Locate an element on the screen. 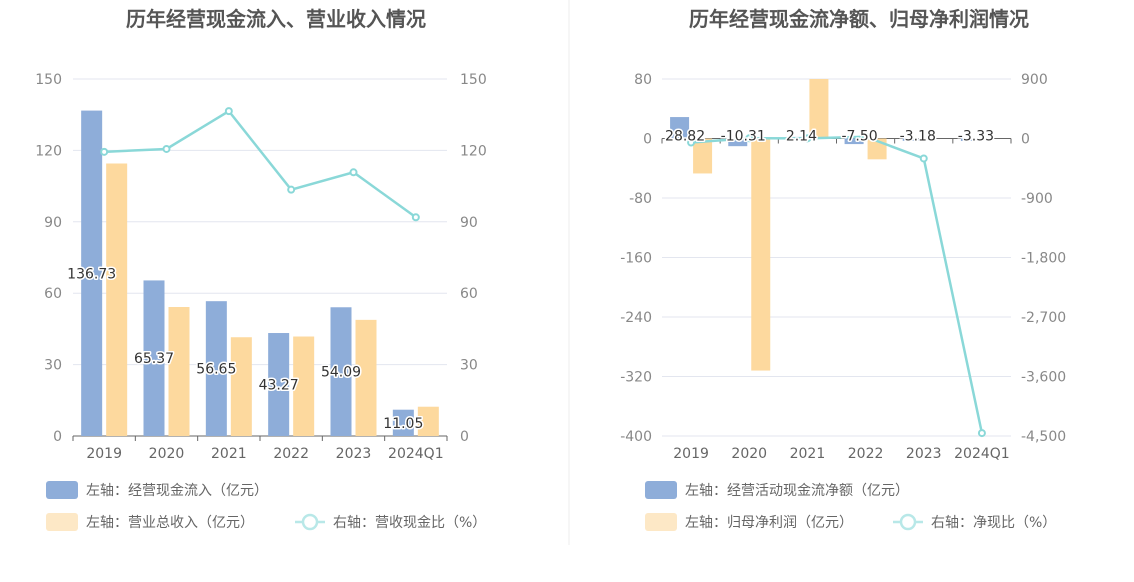 Image resolution: width=1134 pixels, height=582 pixels. bar-data-label: 65.37 is located at coordinates (154, 359).